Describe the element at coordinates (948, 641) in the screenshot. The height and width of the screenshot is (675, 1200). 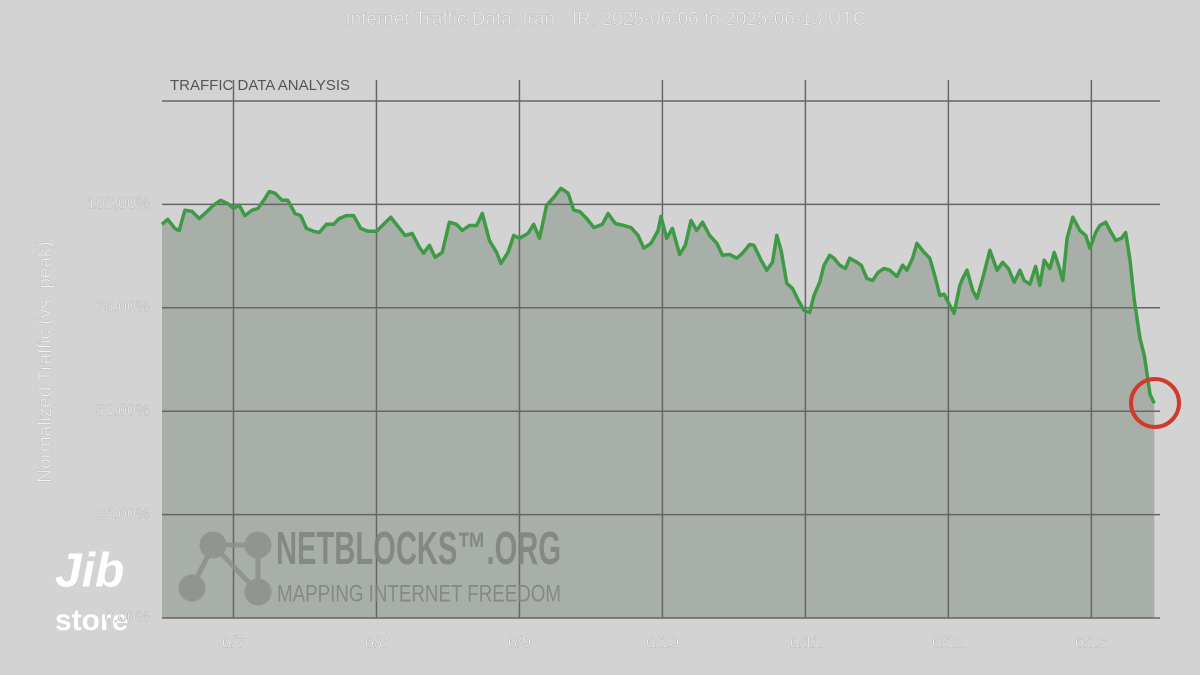
I see `x-tick-label: 6/12` at that location.